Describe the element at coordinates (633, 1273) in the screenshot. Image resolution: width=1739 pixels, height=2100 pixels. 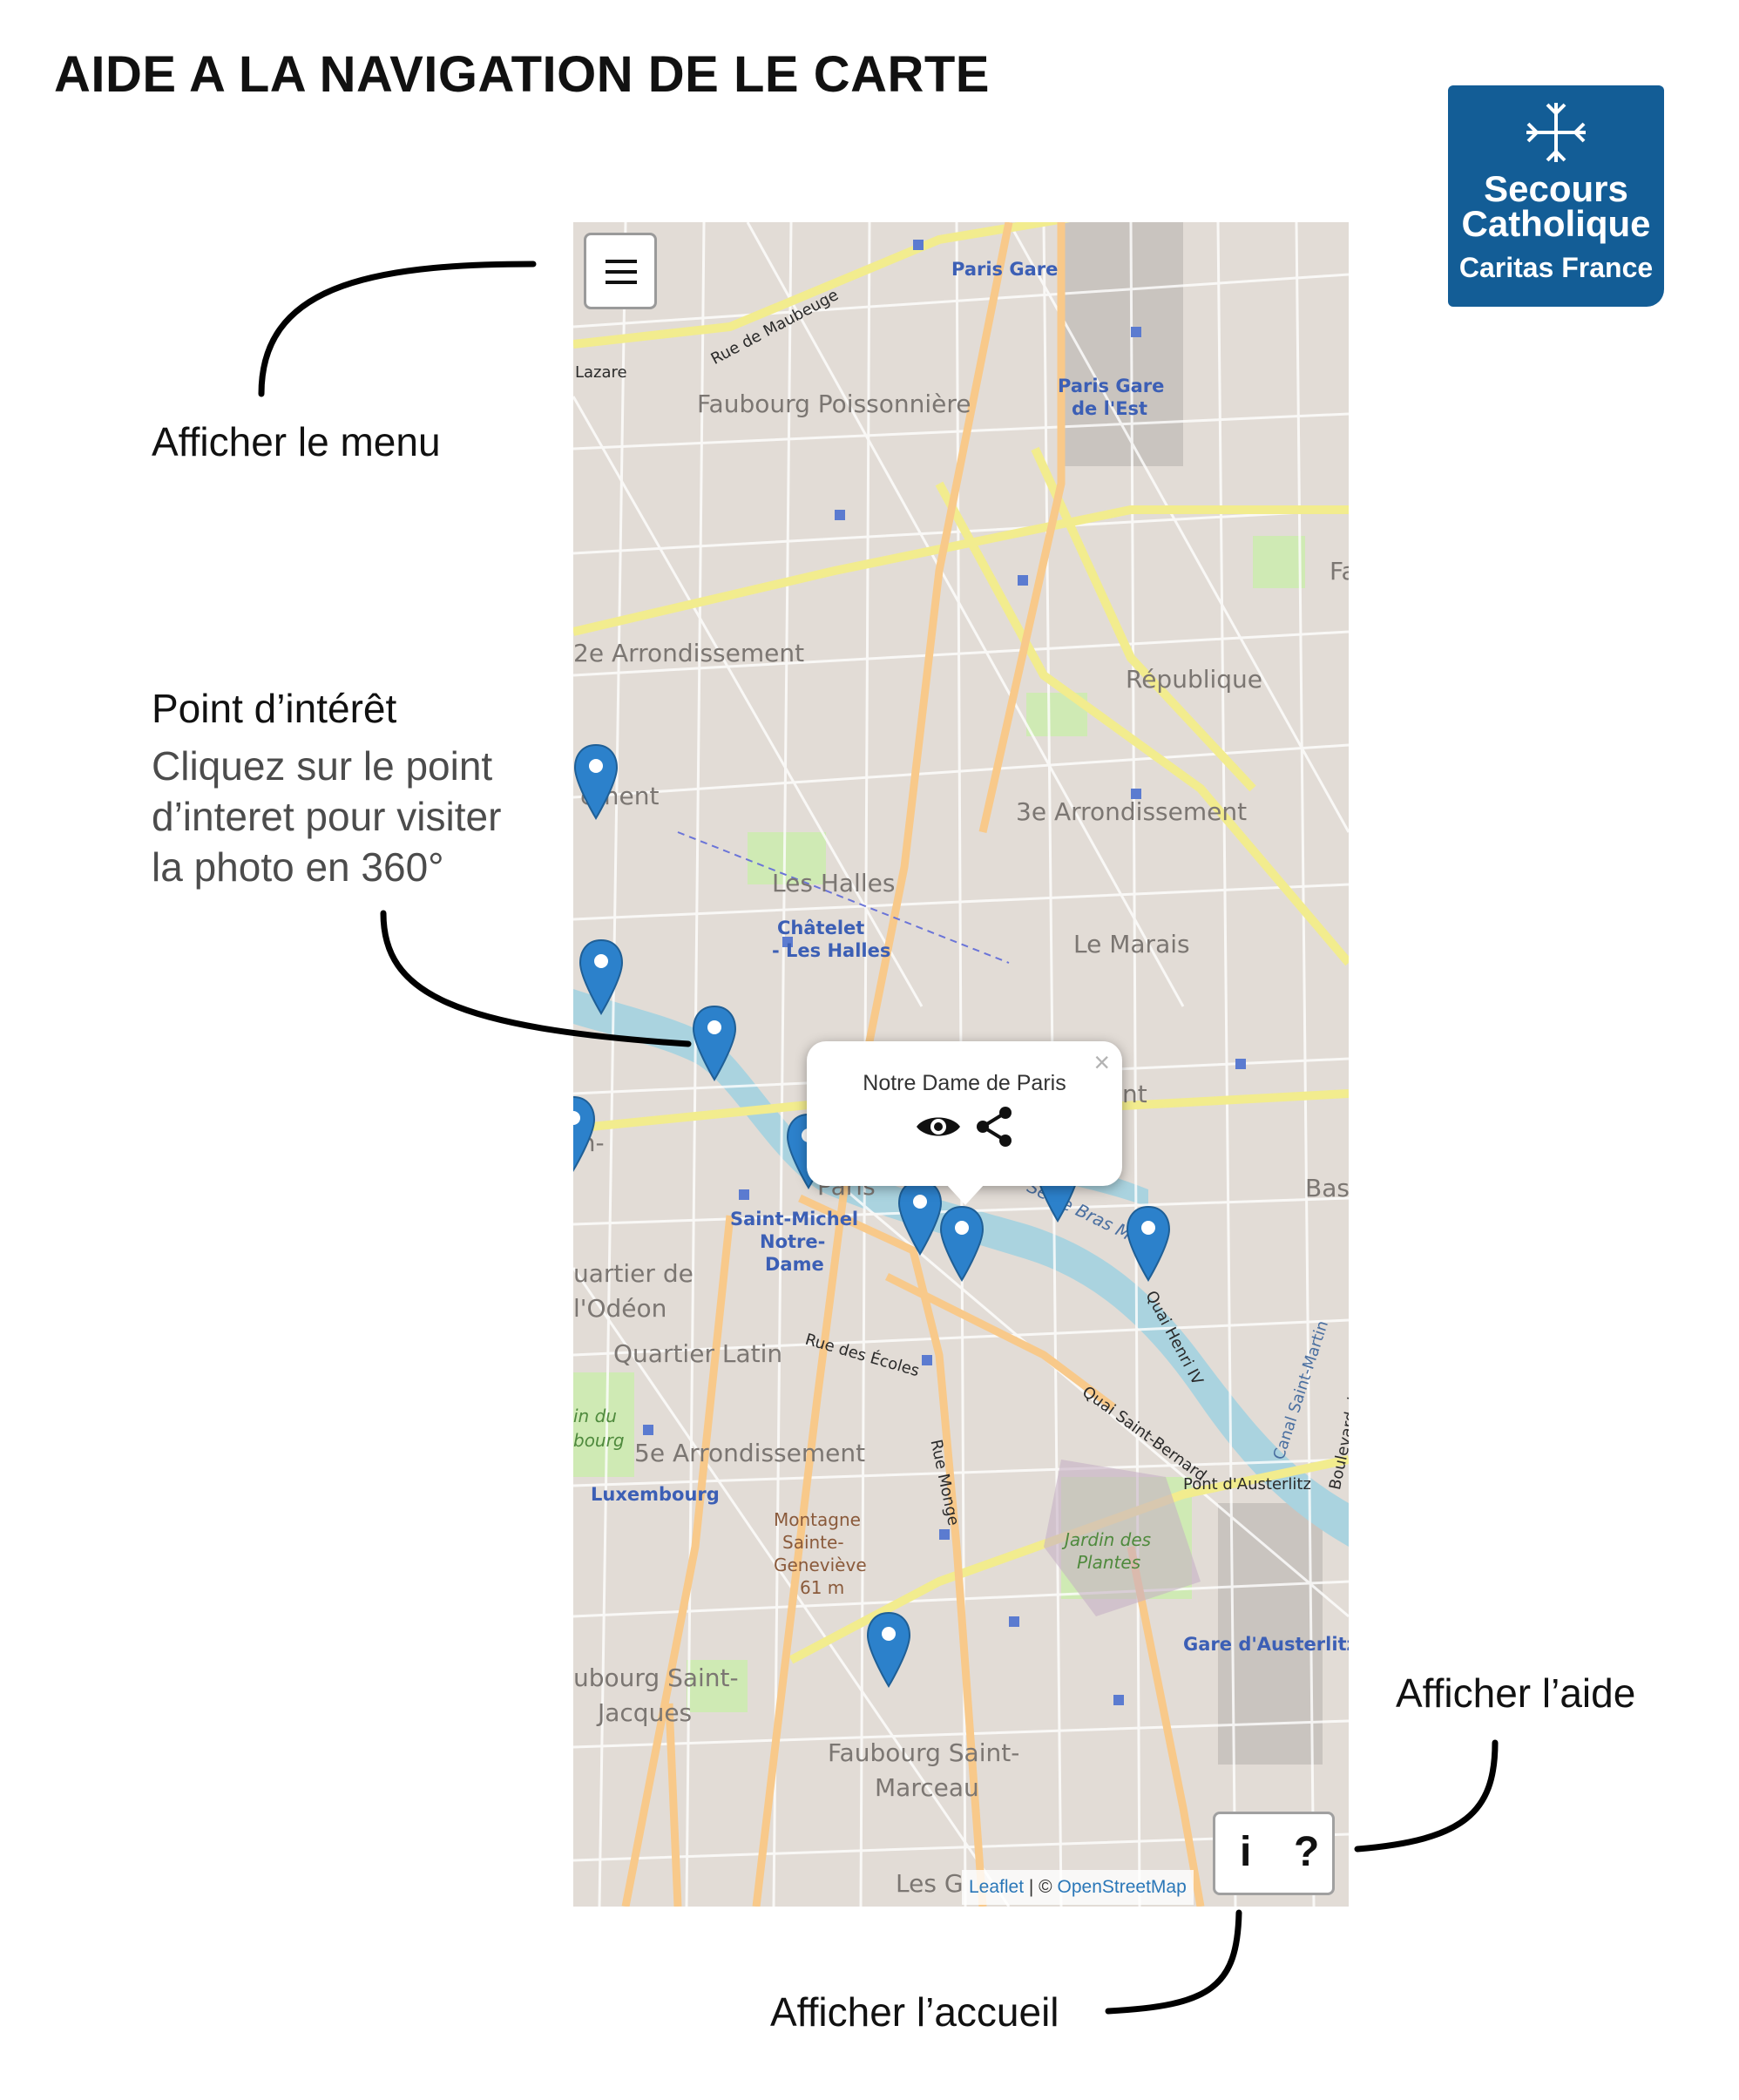
I see `map-label: uartier de` at that location.